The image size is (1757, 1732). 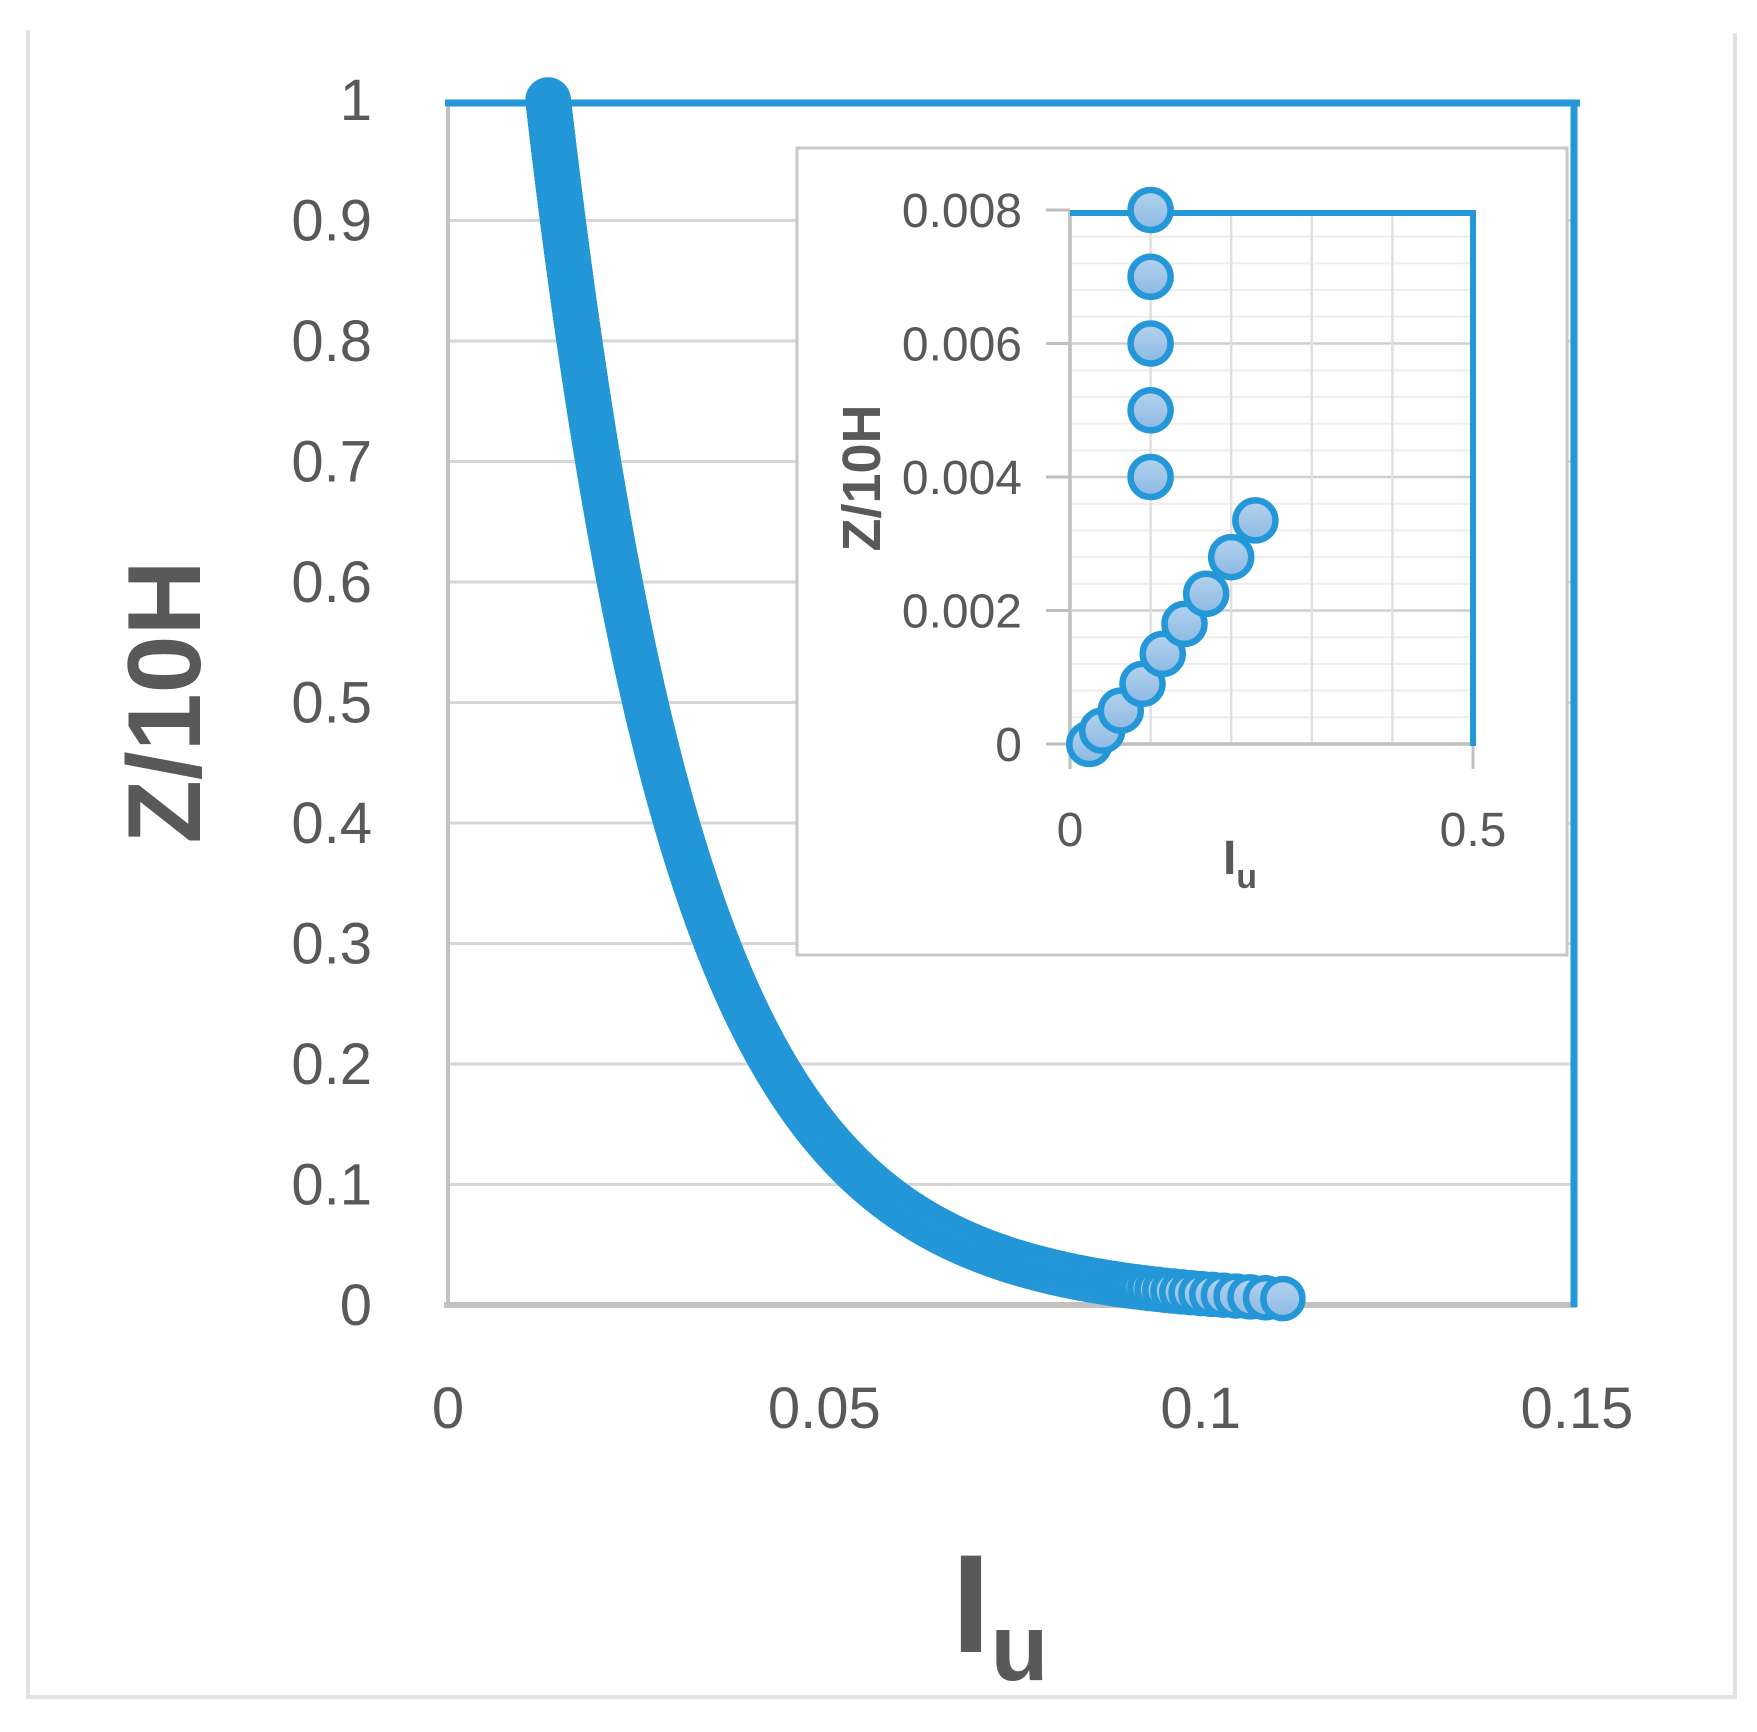 What do you see at coordinates (962, 211) in the screenshot?
I see `y-tick-label: 0.008` at bounding box center [962, 211].